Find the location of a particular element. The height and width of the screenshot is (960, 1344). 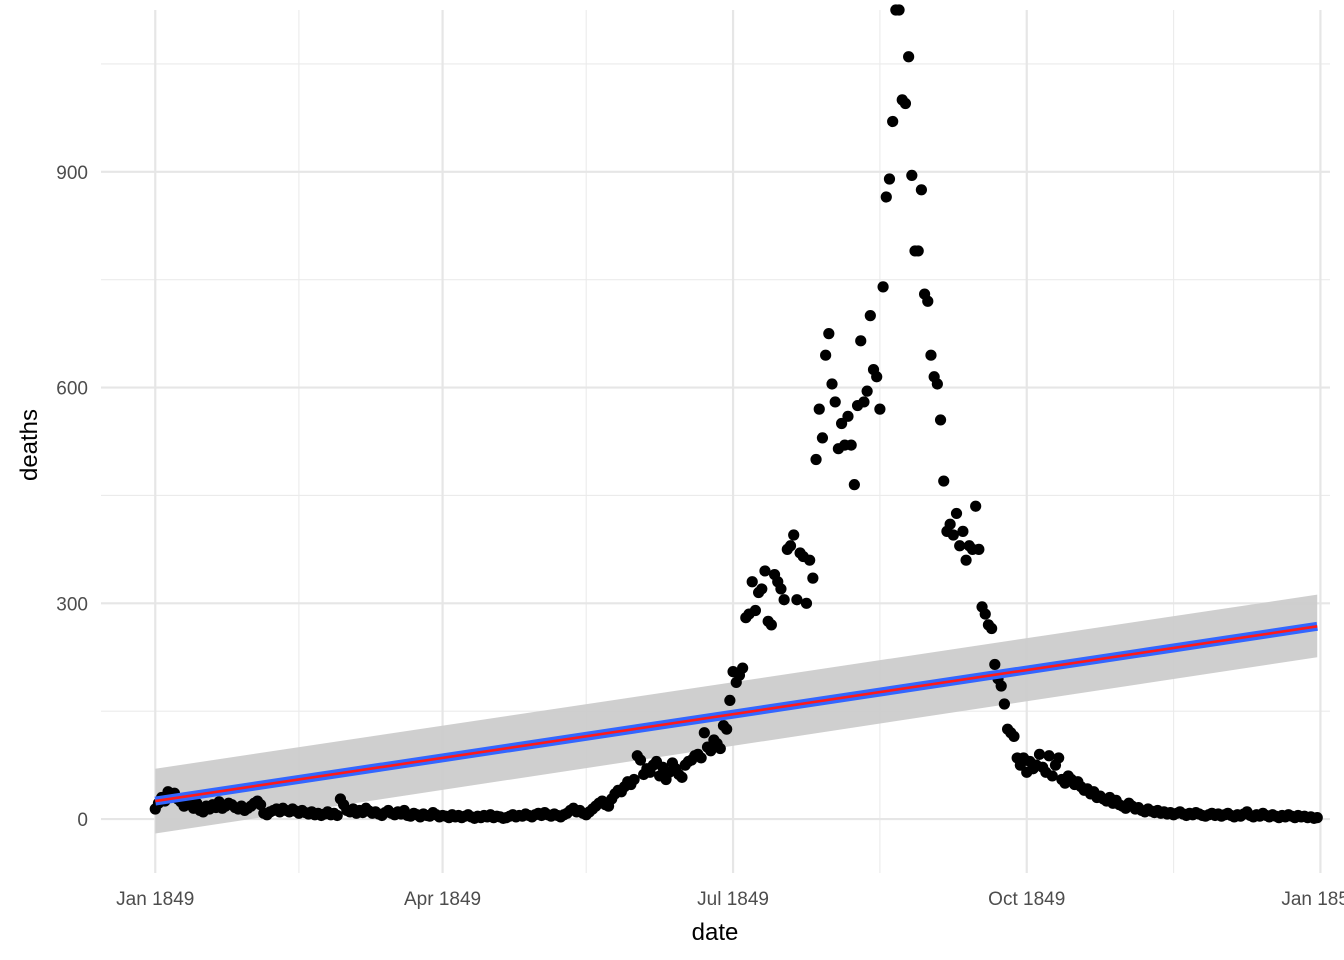

y-axis-tick-labels: 0 300 600 900 is located at coordinates (72, 497).